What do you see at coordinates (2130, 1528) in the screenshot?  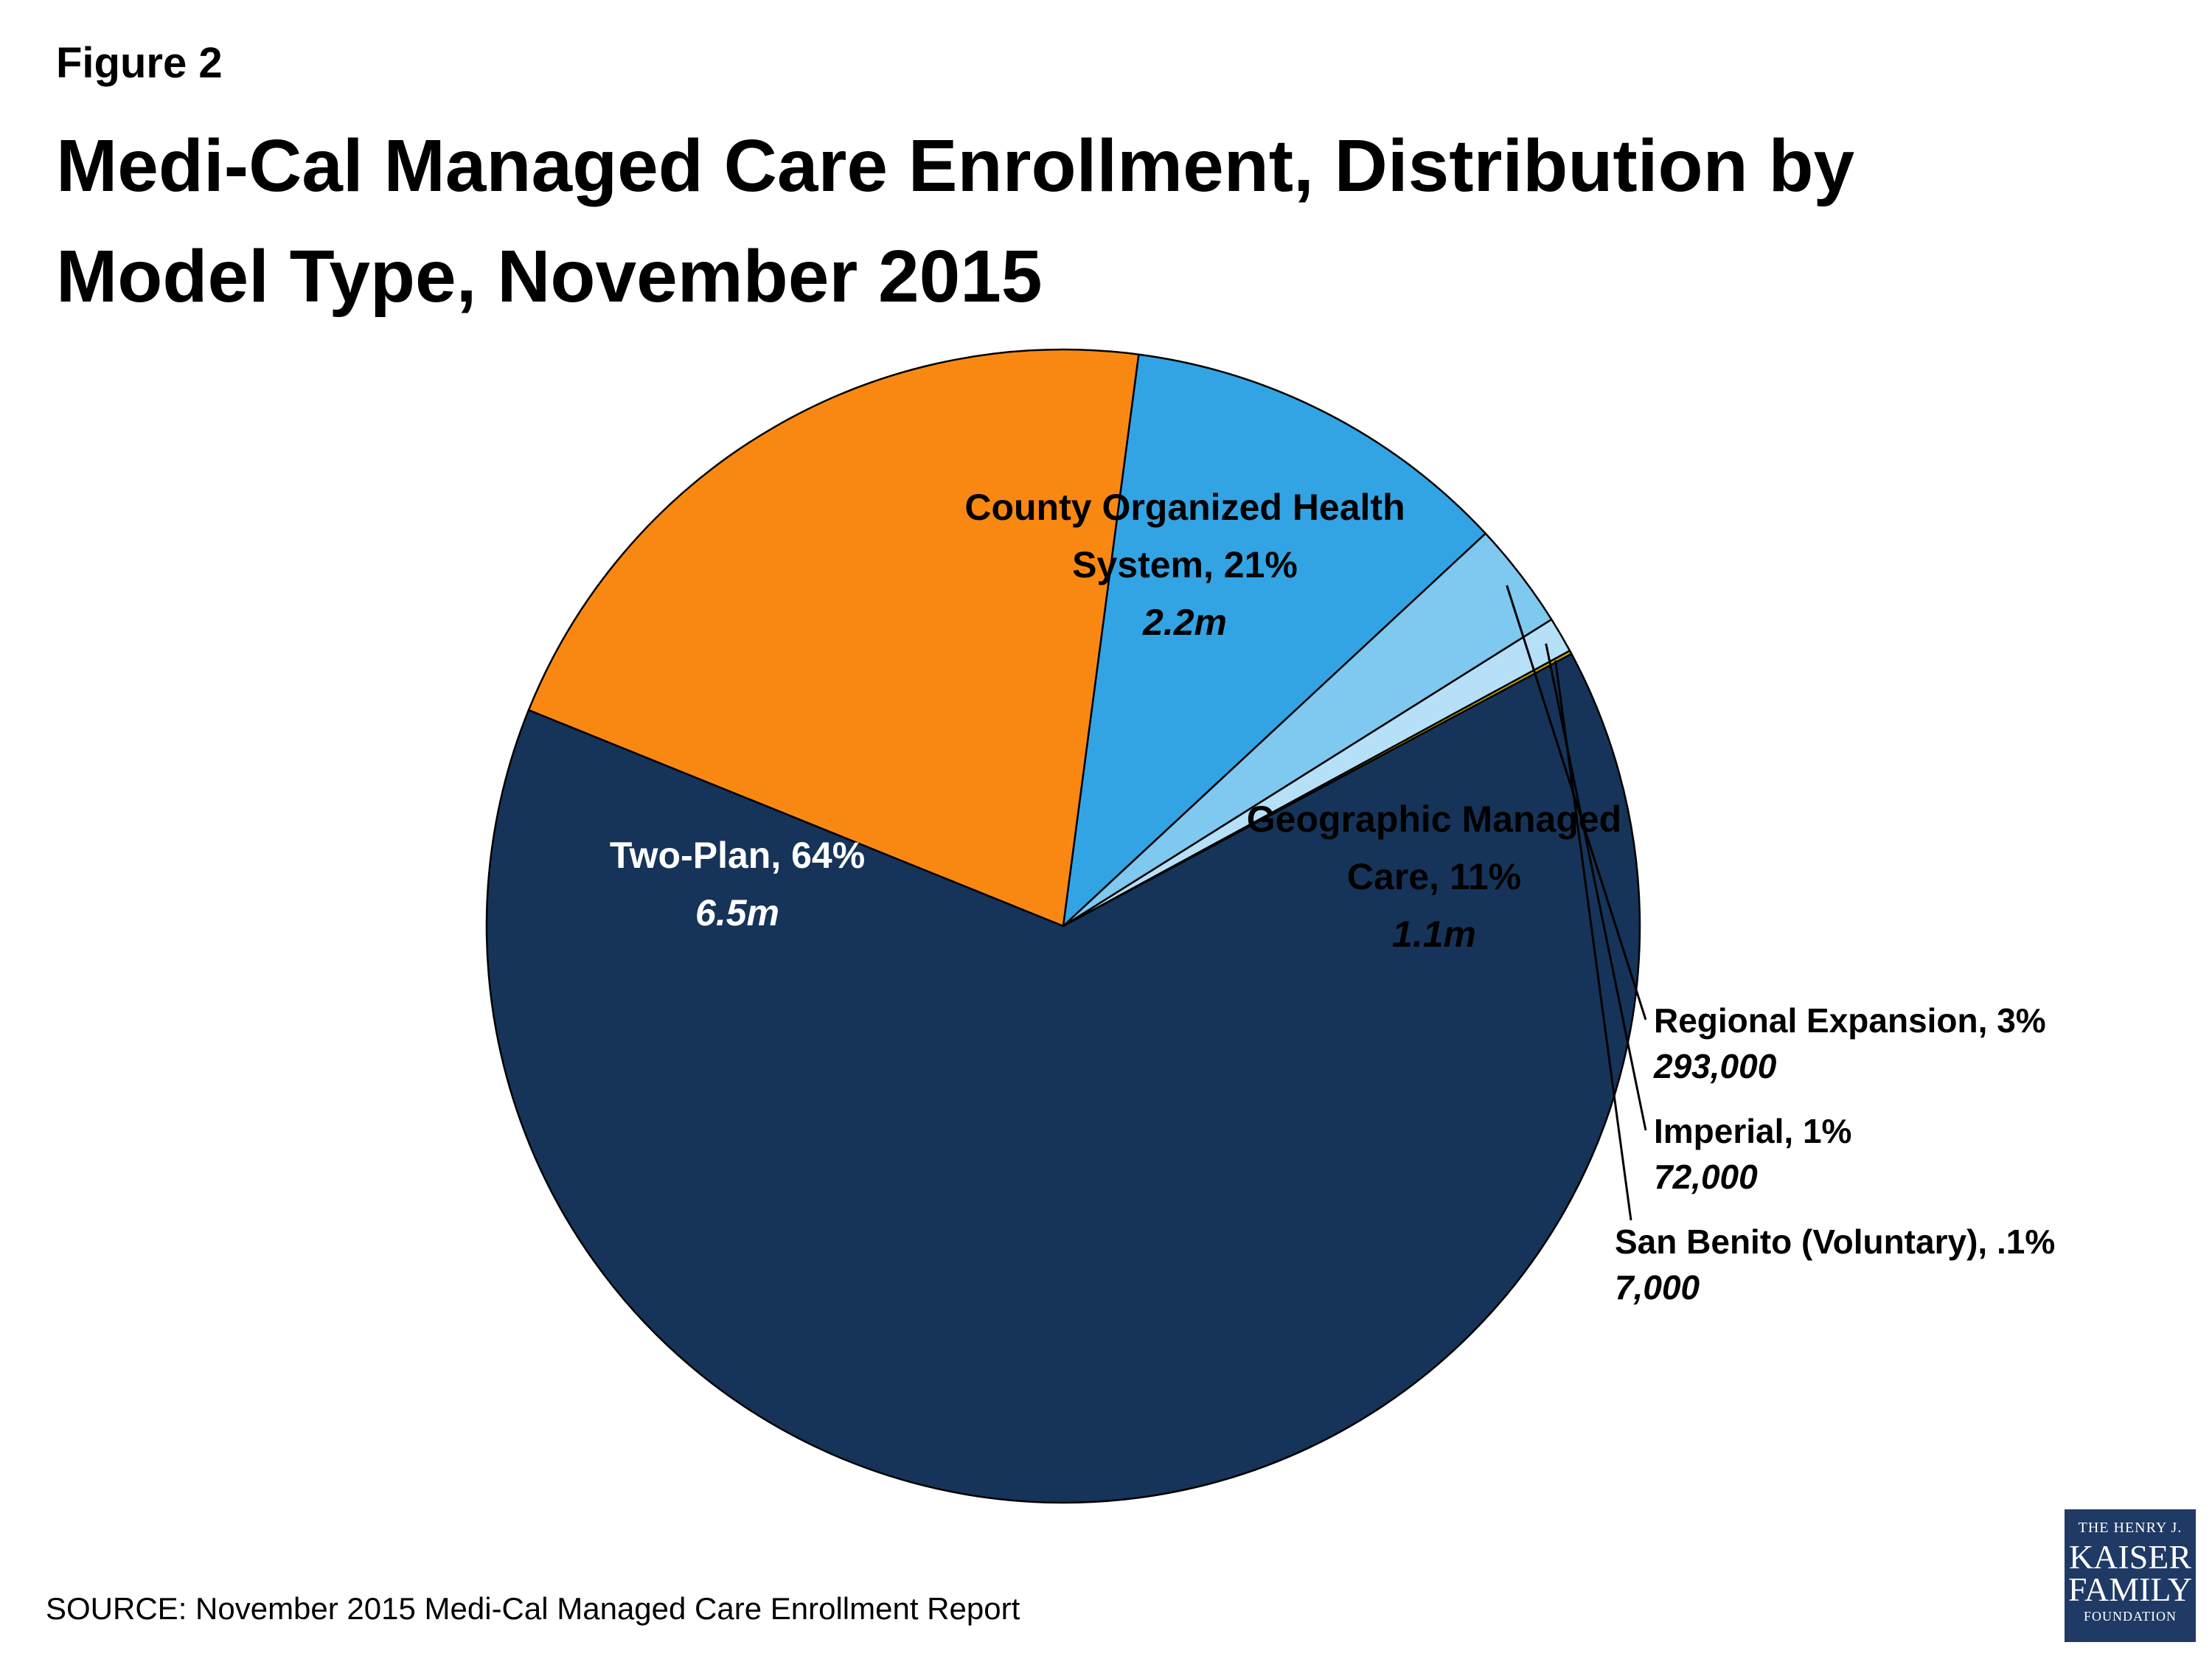 I see `logo-line-1: THE HENRY J.` at bounding box center [2130, 1528].